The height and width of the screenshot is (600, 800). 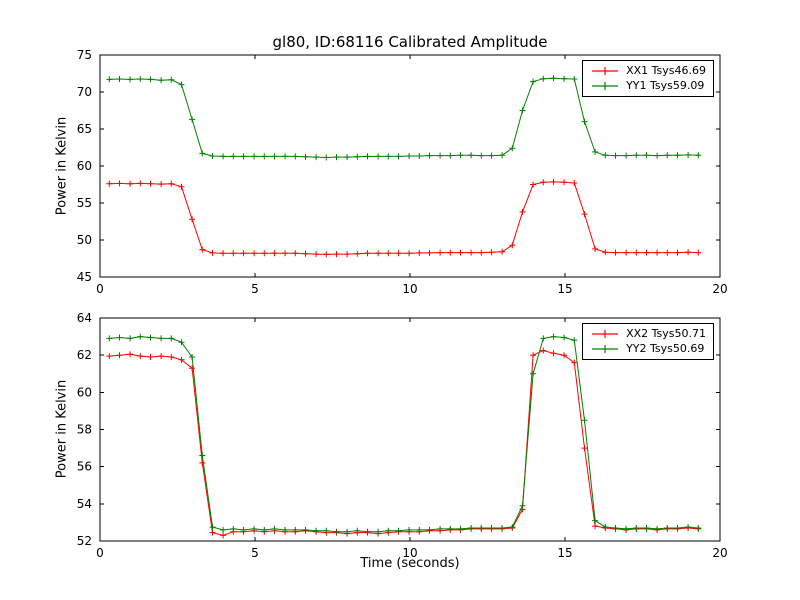 What do you see at coordinates (84, 92) in the screenshot?
I see `tick-label: 70` at bounding box center [84, 92].